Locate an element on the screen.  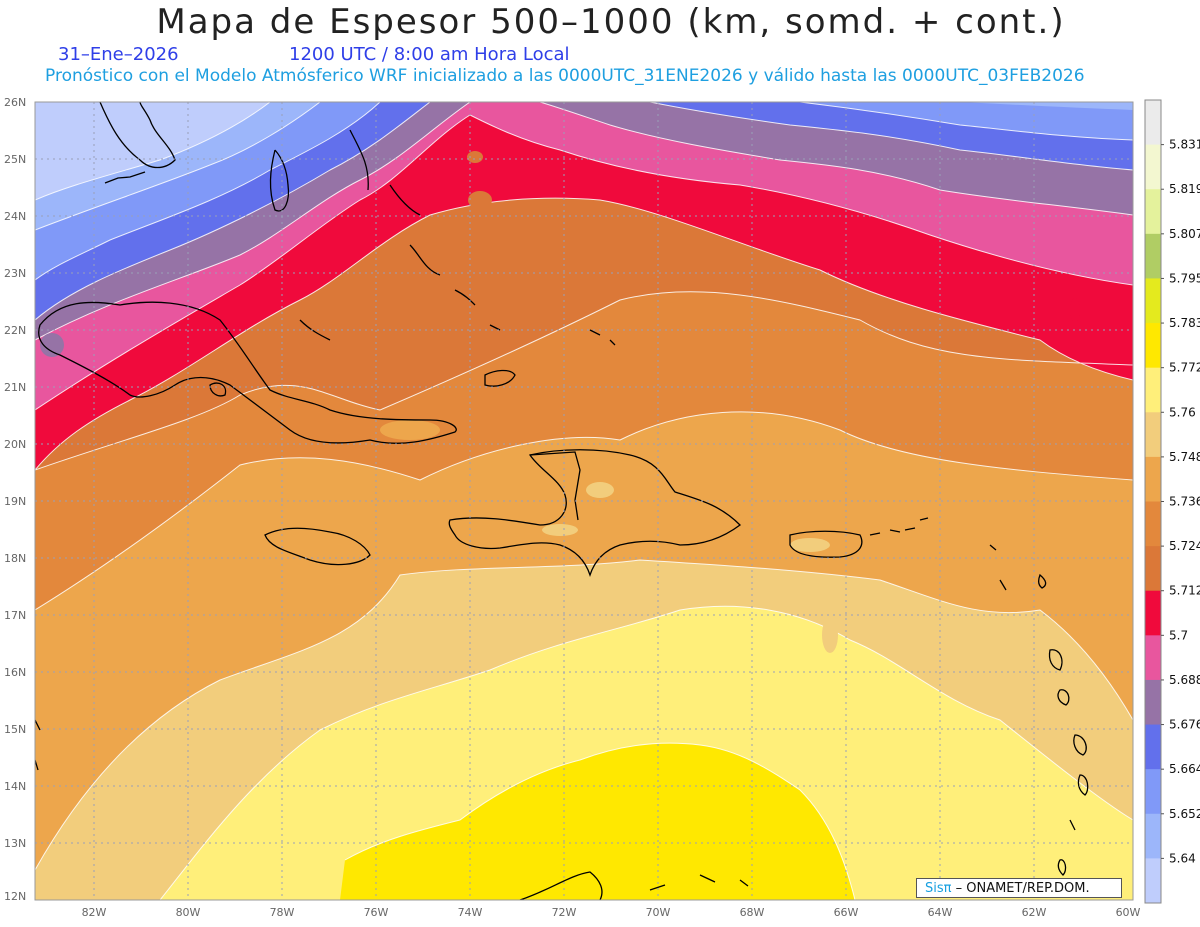
coast-bahamas-andros is located at coordinates (279, 180).